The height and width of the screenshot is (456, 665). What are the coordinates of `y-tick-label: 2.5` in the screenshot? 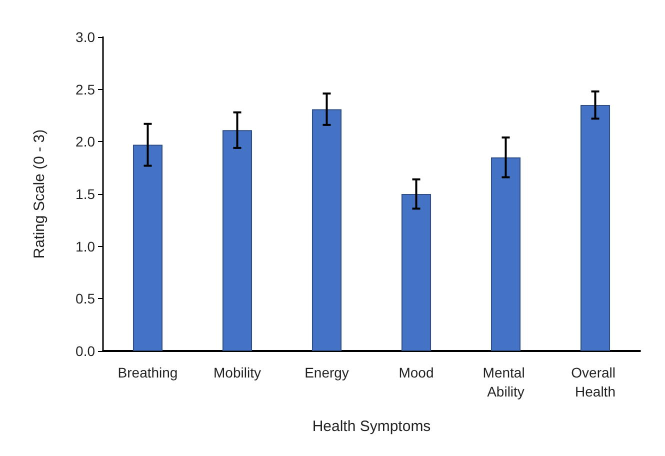 It's located at (86, 89).